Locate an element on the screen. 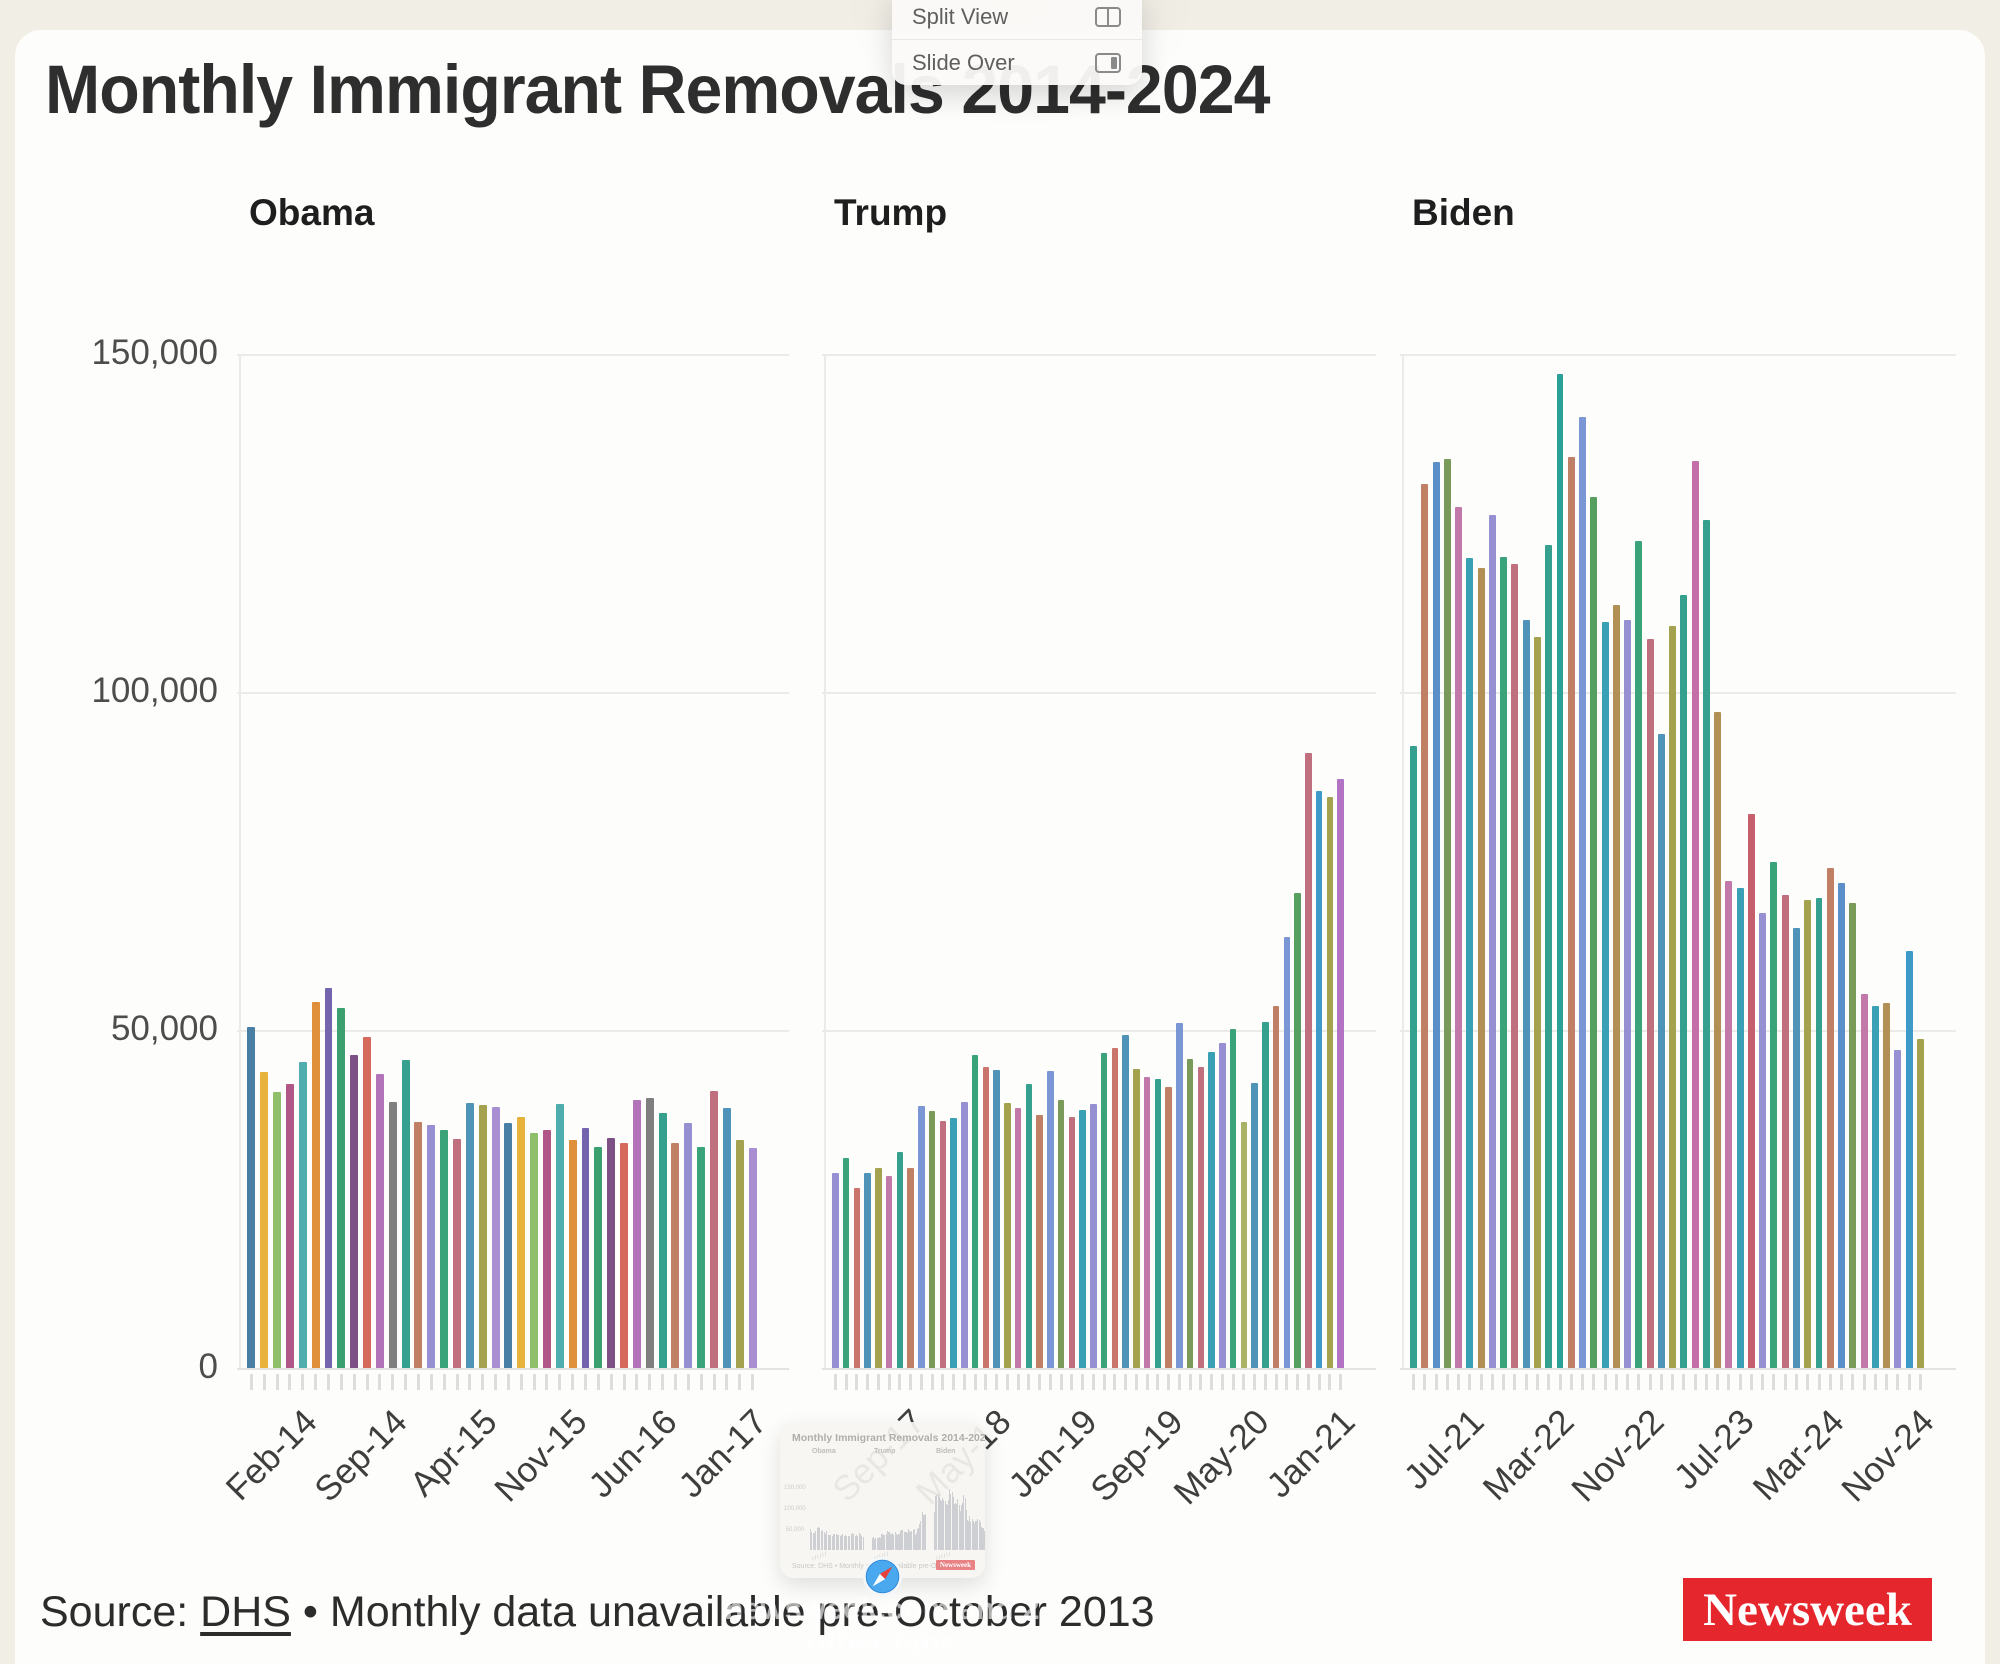 This screenshot has height=1664, width=2000. split-view-menu-item: Split View is located at coordinates (1017, 19).